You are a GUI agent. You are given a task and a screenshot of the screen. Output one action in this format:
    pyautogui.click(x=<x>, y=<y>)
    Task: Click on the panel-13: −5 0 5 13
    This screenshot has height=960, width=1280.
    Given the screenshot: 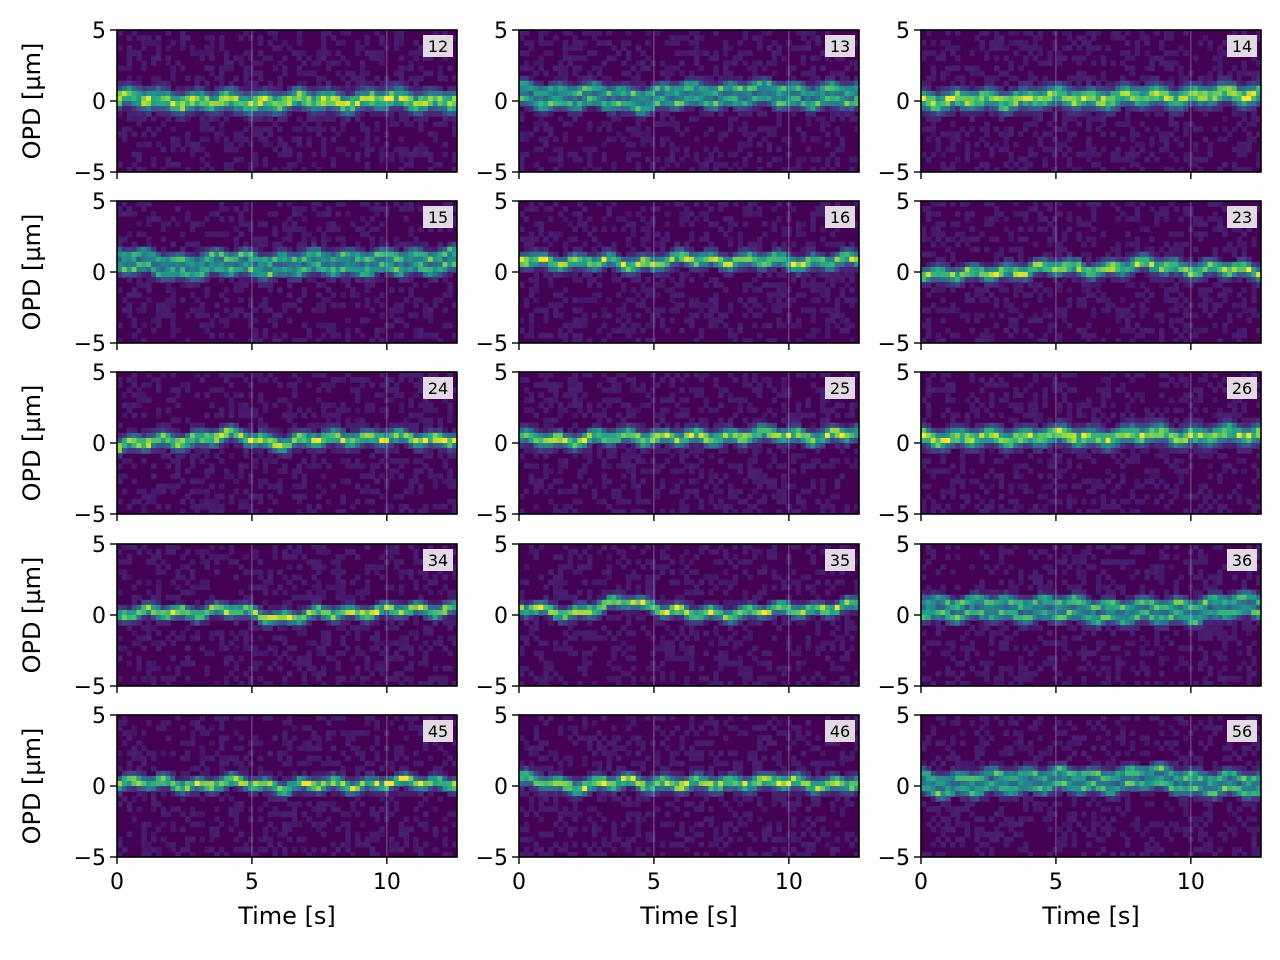 What is the action you would take?
    pyautogui.click(x=668, y=102)
    